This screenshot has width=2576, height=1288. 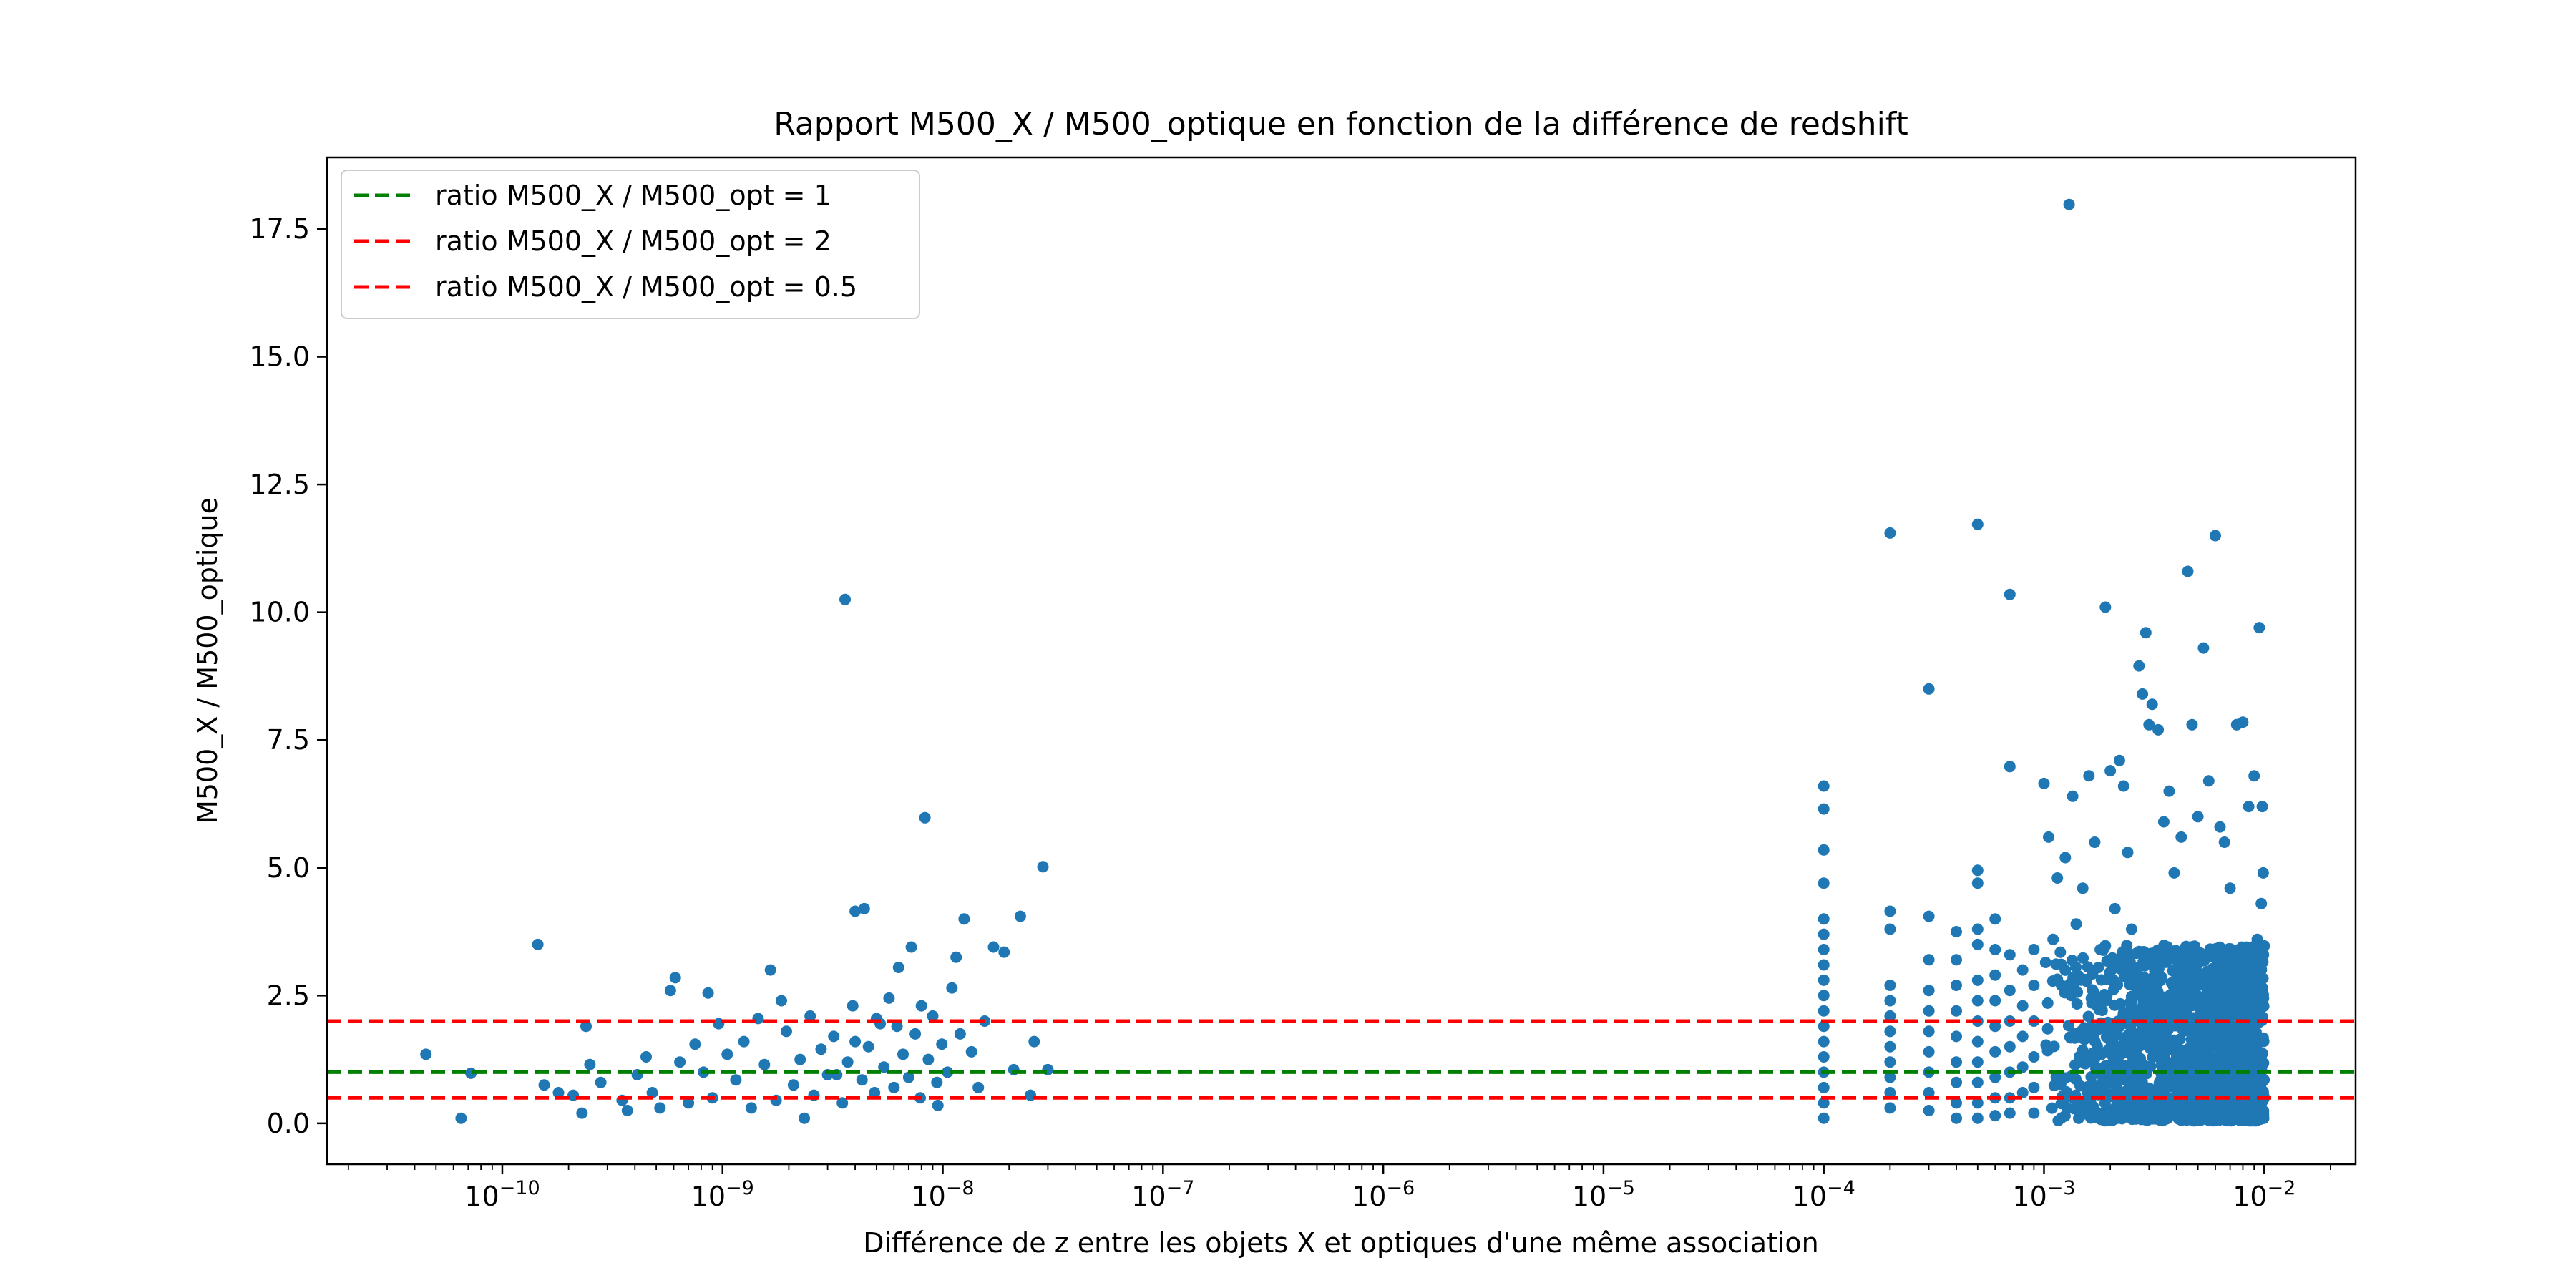 I want to click on y-tick-label: 7.5, so click(x=288, y=740).